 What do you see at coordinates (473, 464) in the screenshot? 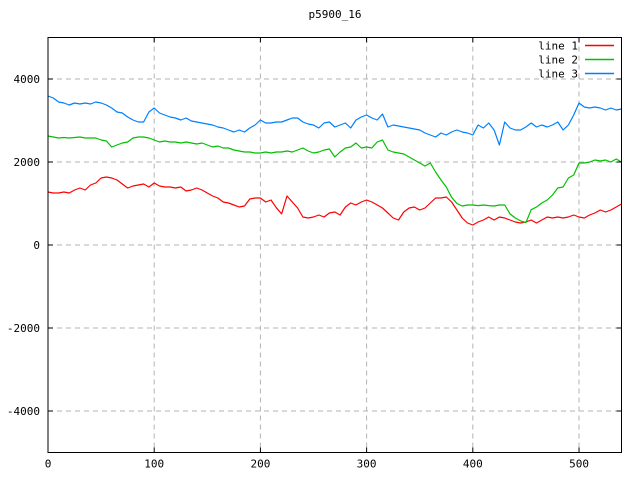
I see `x-tick-label: 400` at bounding box center [473, 464].